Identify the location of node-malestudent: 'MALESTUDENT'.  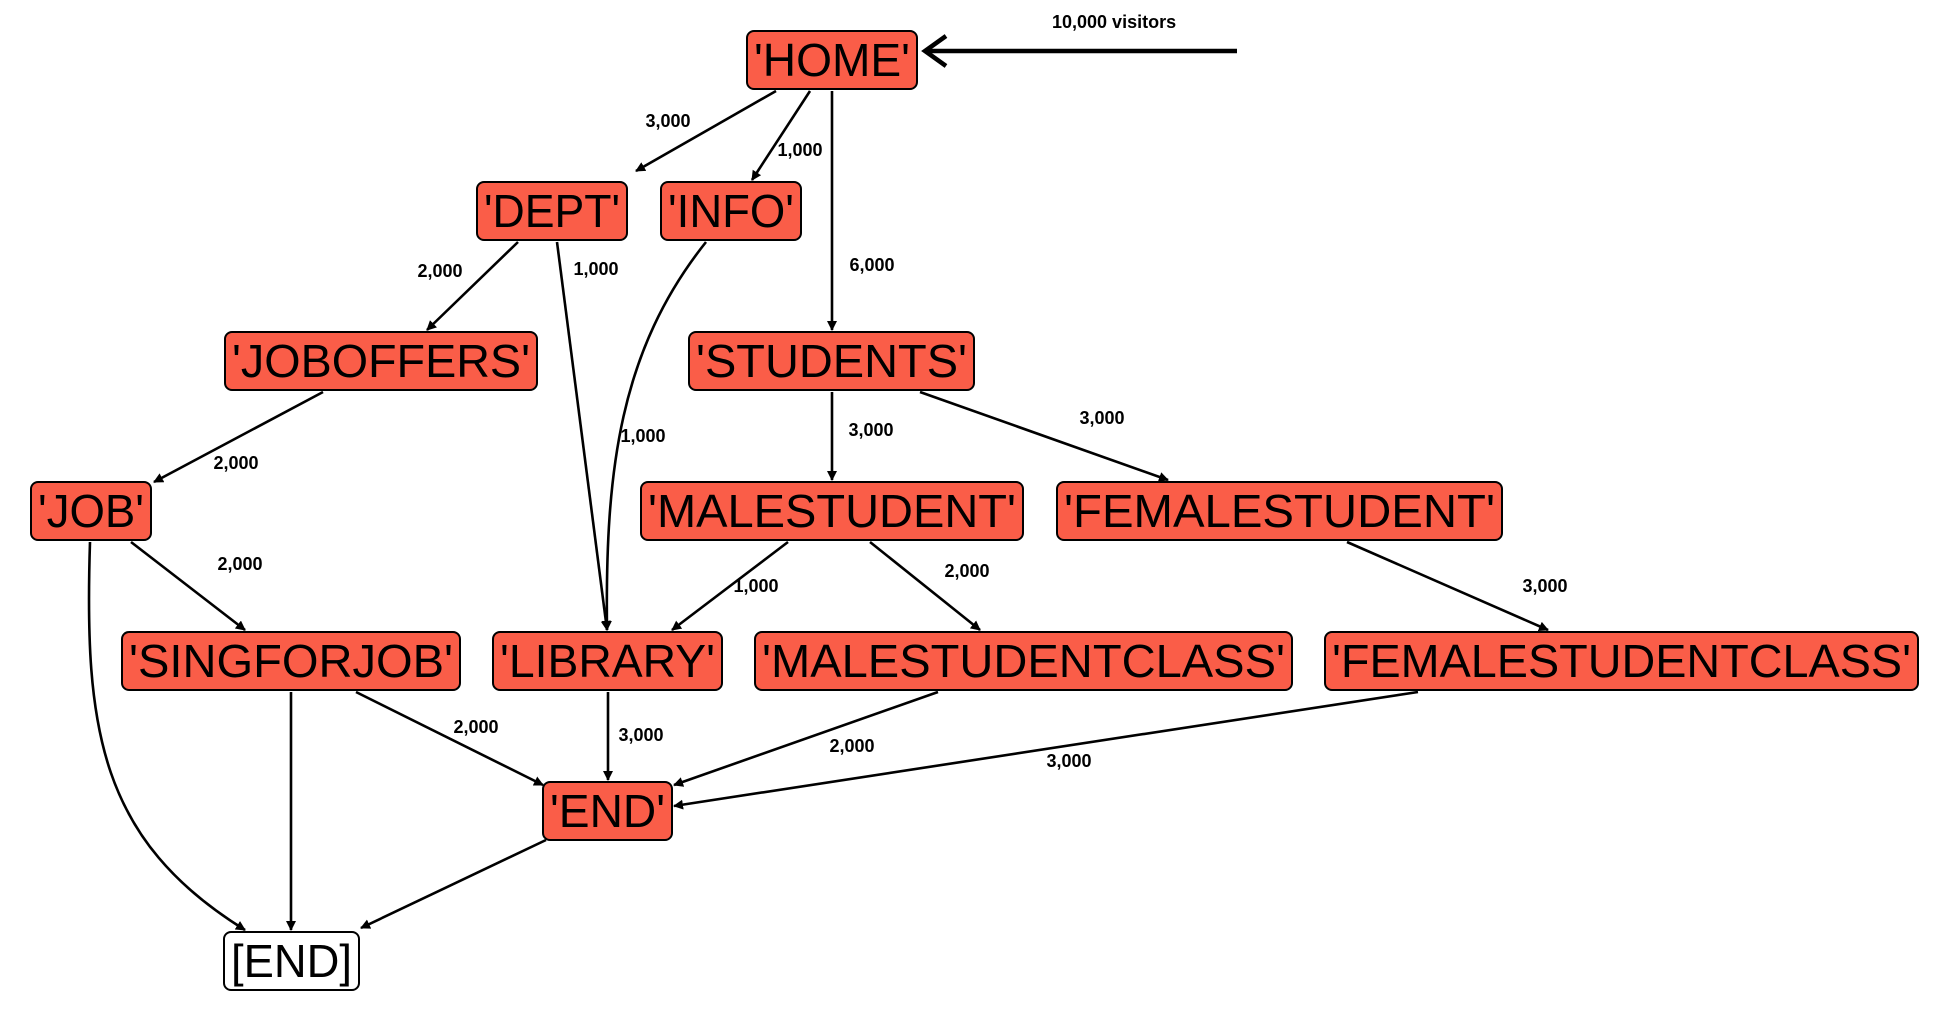
(832, 511).